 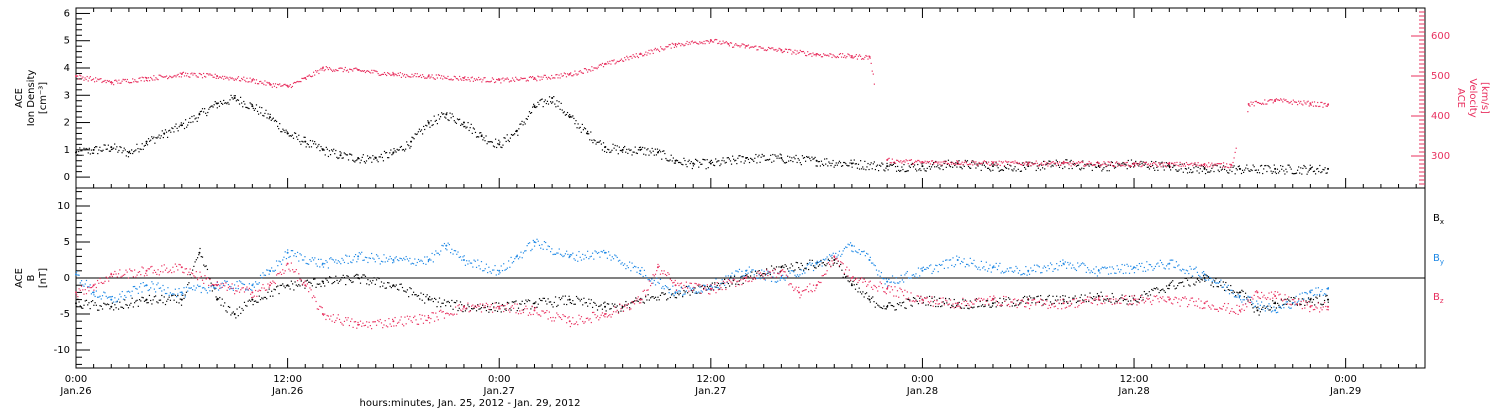 I want to click on bx-point, so click(x=605, y=306).